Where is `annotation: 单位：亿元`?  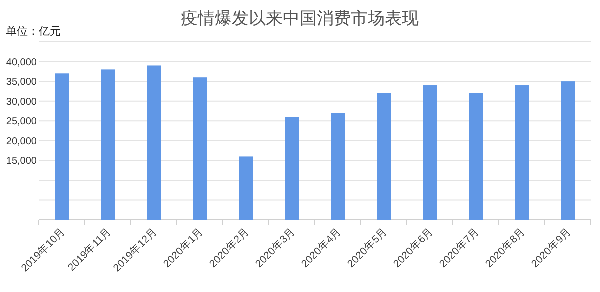
annotation: 单位：亿元 is located at coordinates (33, 32).